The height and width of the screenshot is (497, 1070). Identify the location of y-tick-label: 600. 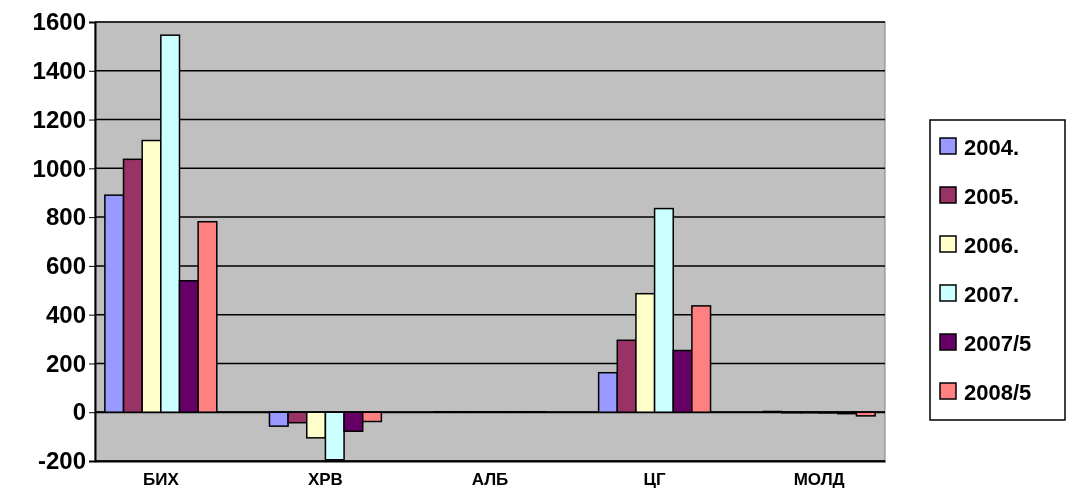
(65, 266).